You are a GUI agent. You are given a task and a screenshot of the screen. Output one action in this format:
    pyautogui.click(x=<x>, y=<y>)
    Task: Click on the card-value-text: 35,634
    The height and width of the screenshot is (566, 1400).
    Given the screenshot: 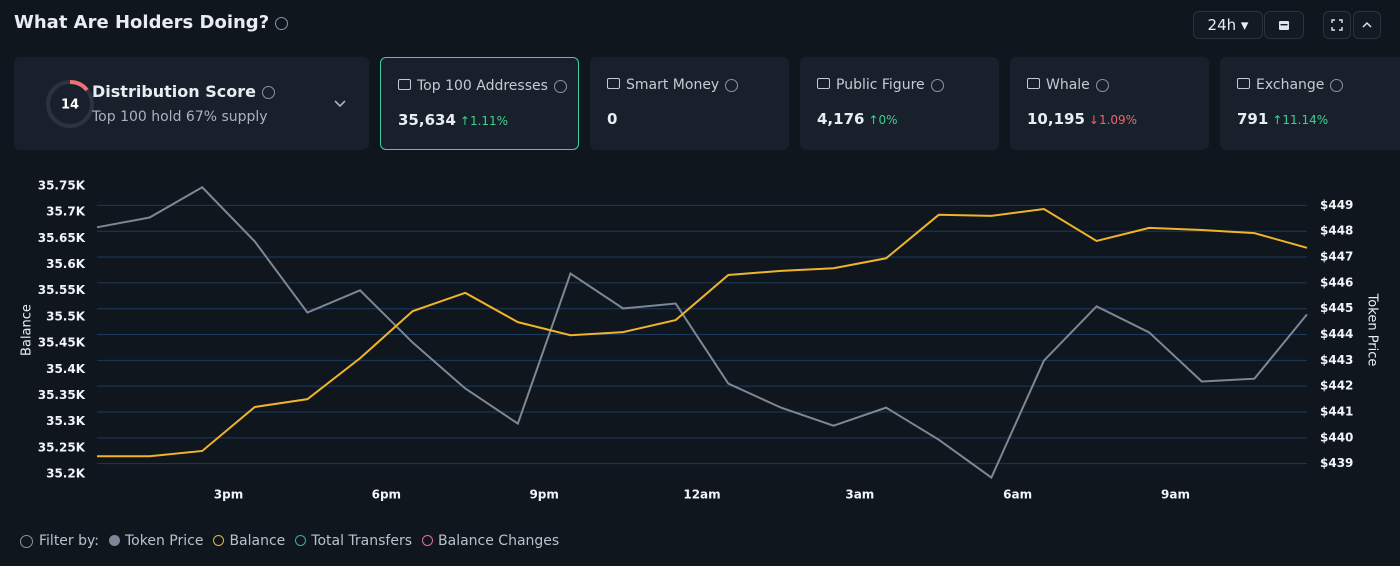 What is the action you would take?
    pyautogui.click(x=427, y=120)
    